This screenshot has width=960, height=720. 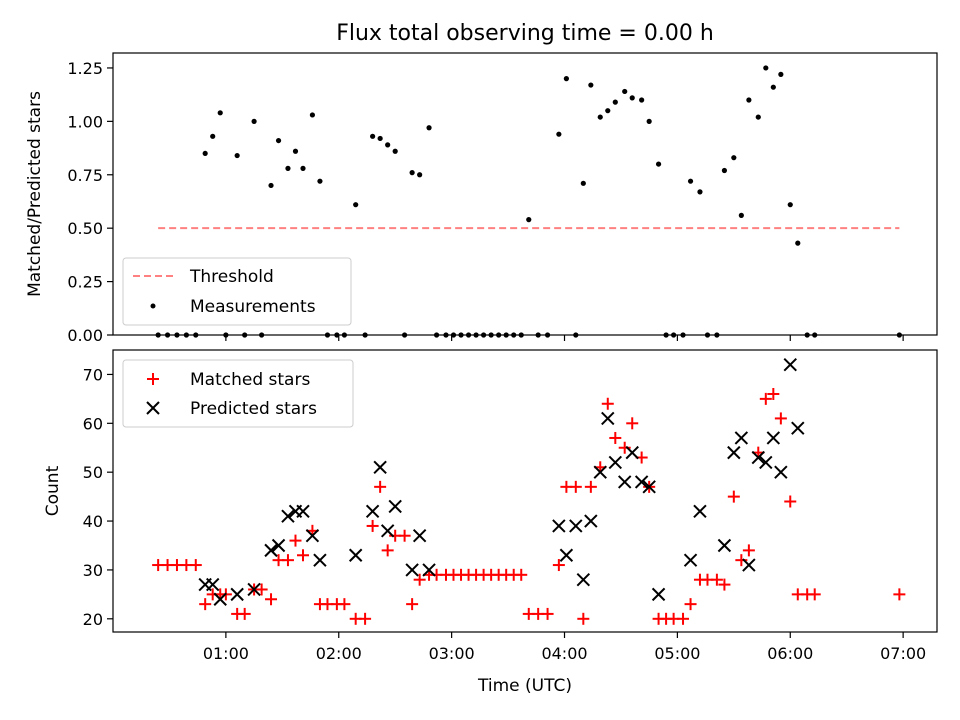 What do you see at coordinates (53, 490) in the screenshot?
I see `bottom-y-axis-label: Count` at bounding box center [53, 490].